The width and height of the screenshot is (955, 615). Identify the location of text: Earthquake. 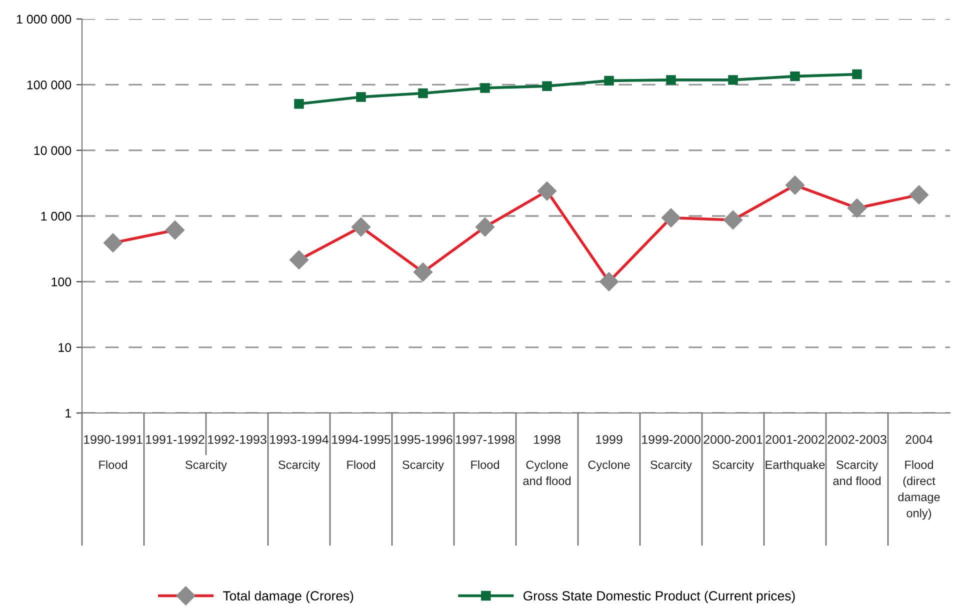
(795, 466).